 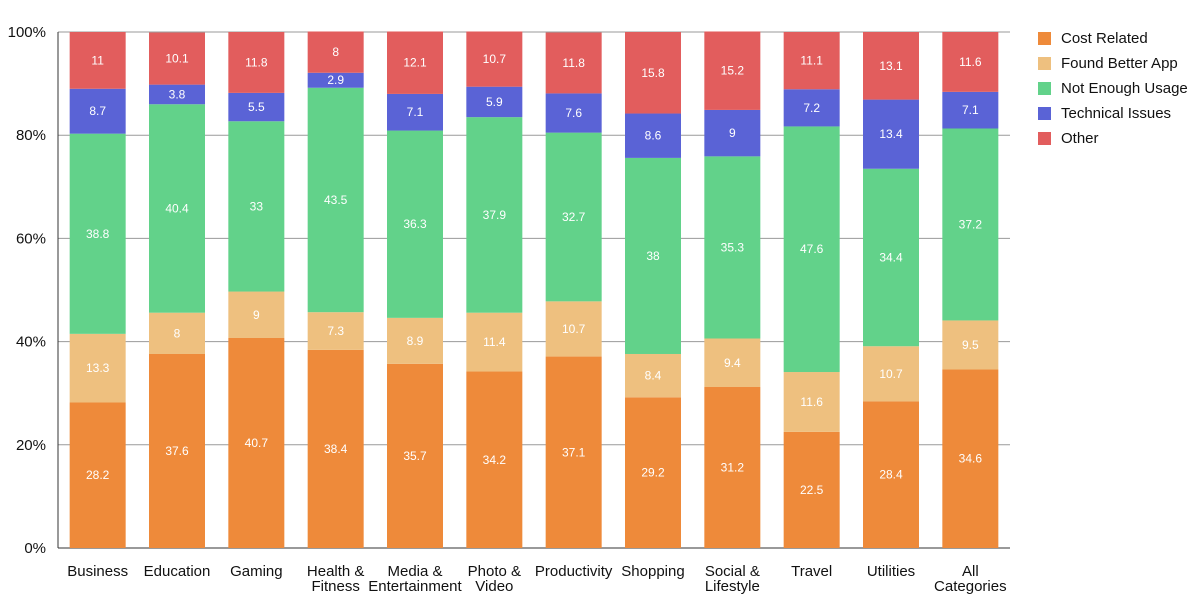 I want to click on data-label: 29.2, so click(x=653, y=473).